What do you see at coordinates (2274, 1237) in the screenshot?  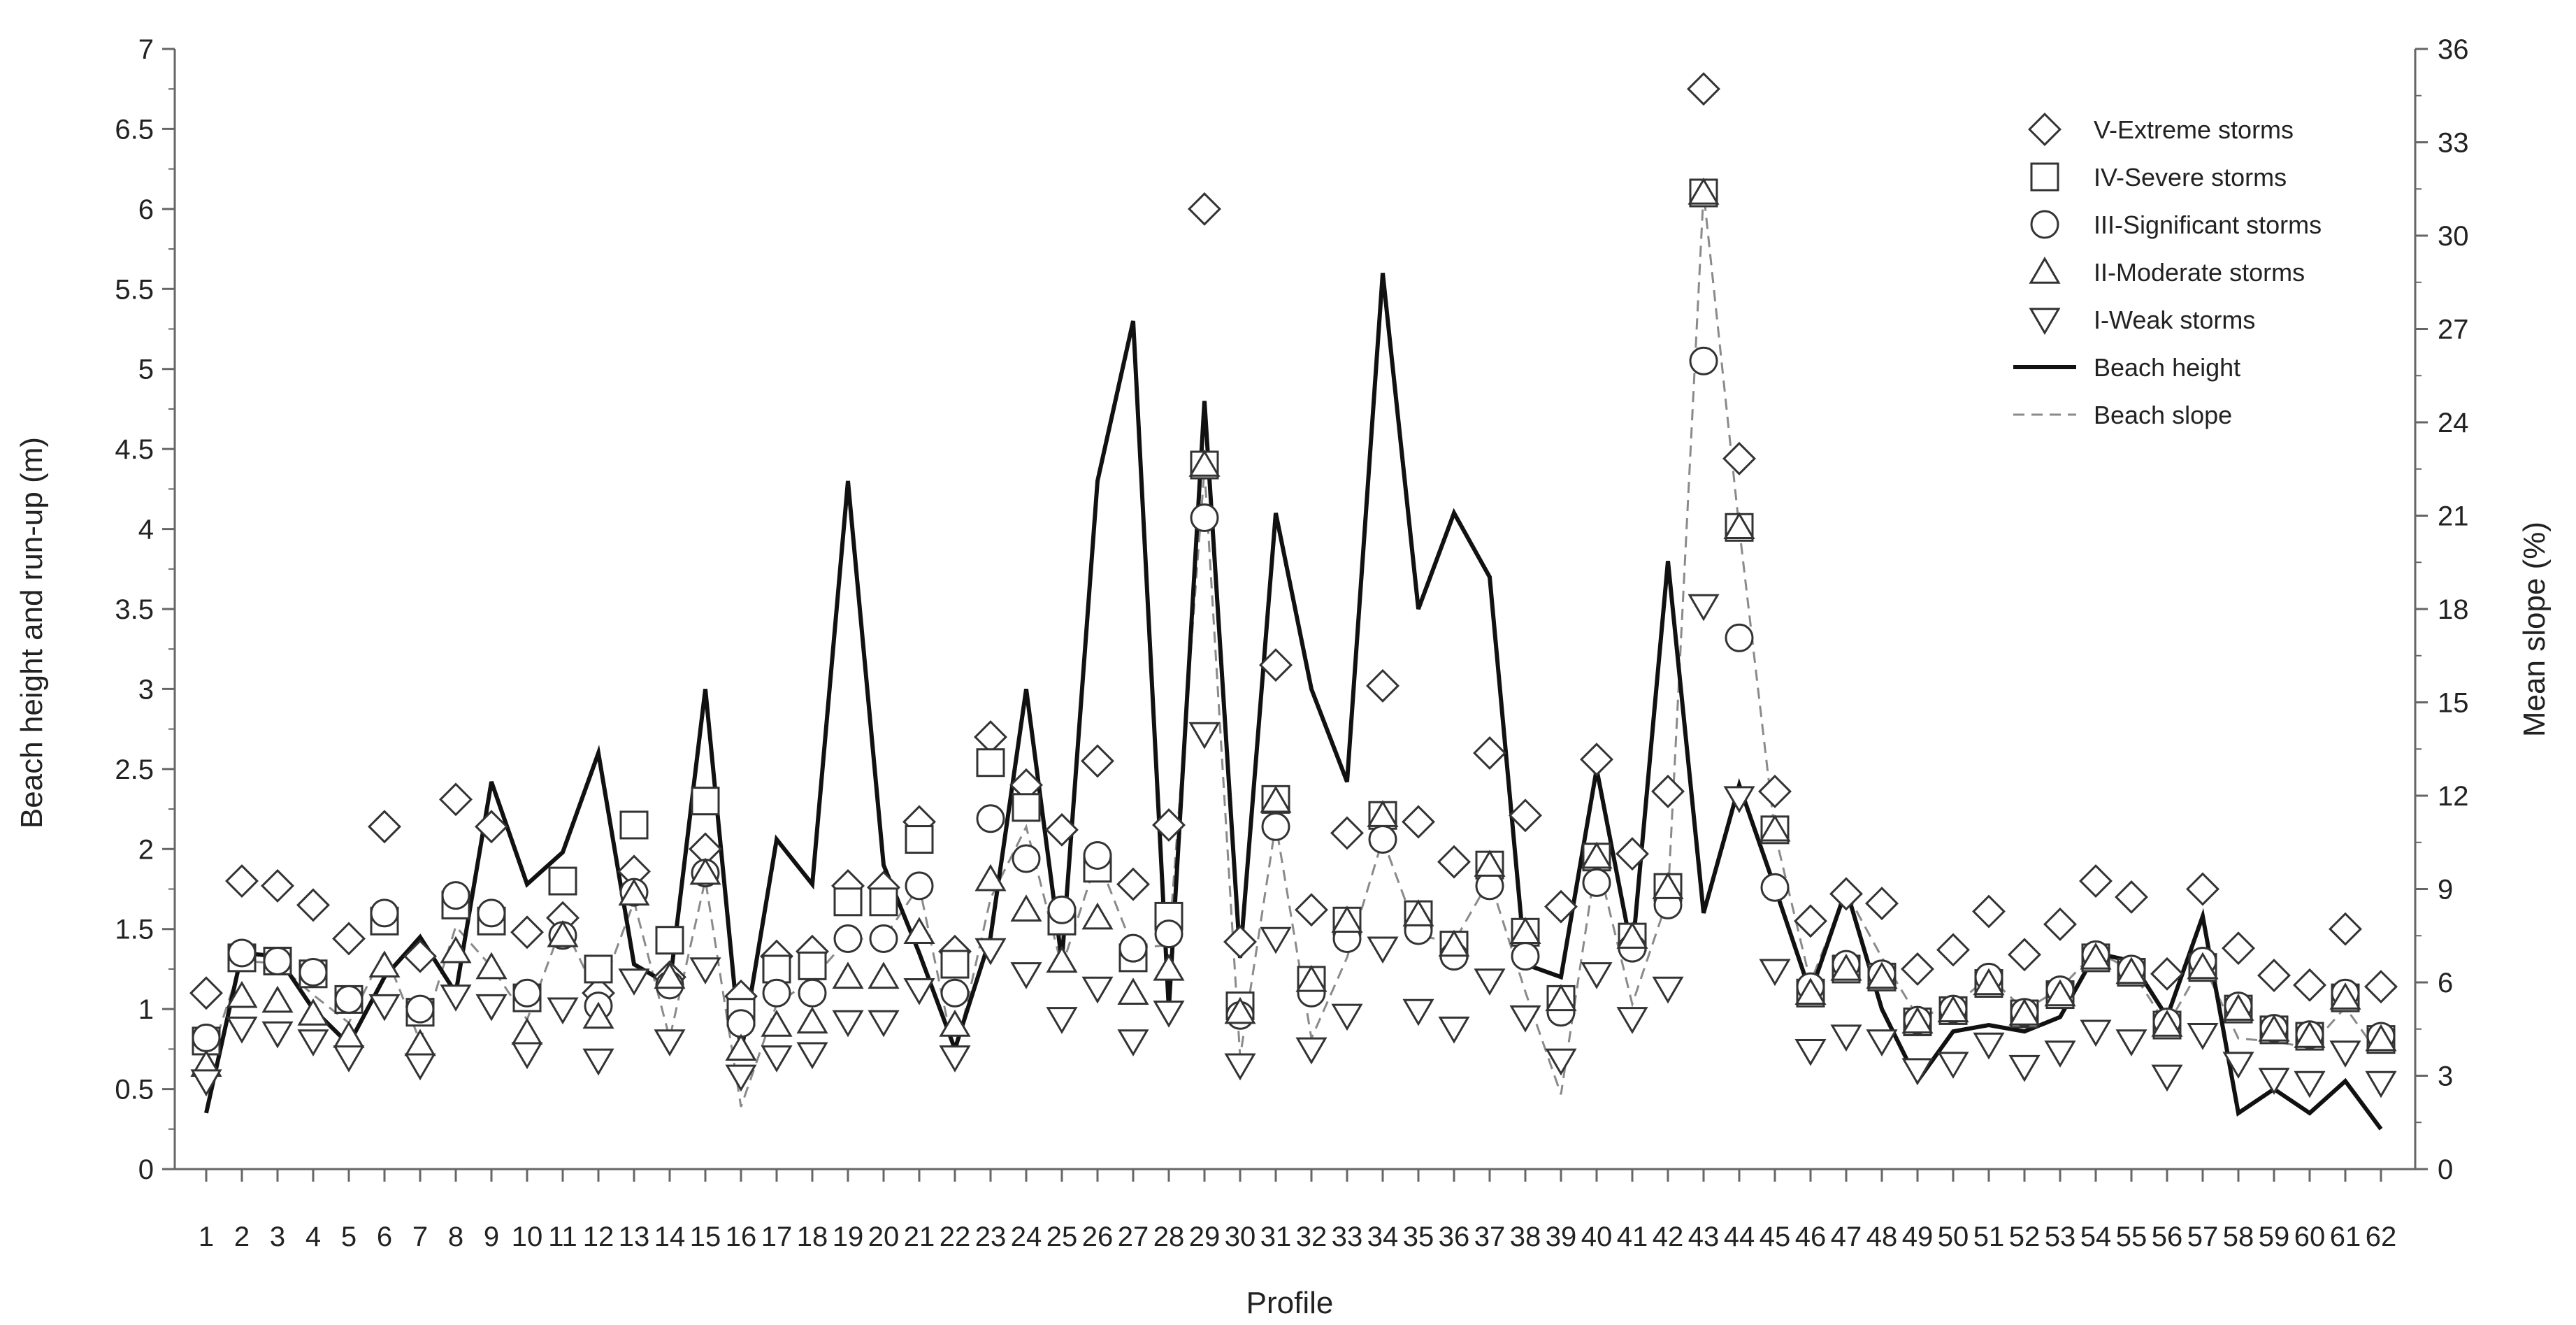 I see `x-tick-label: 59` at bounding box center [2274, 1237].